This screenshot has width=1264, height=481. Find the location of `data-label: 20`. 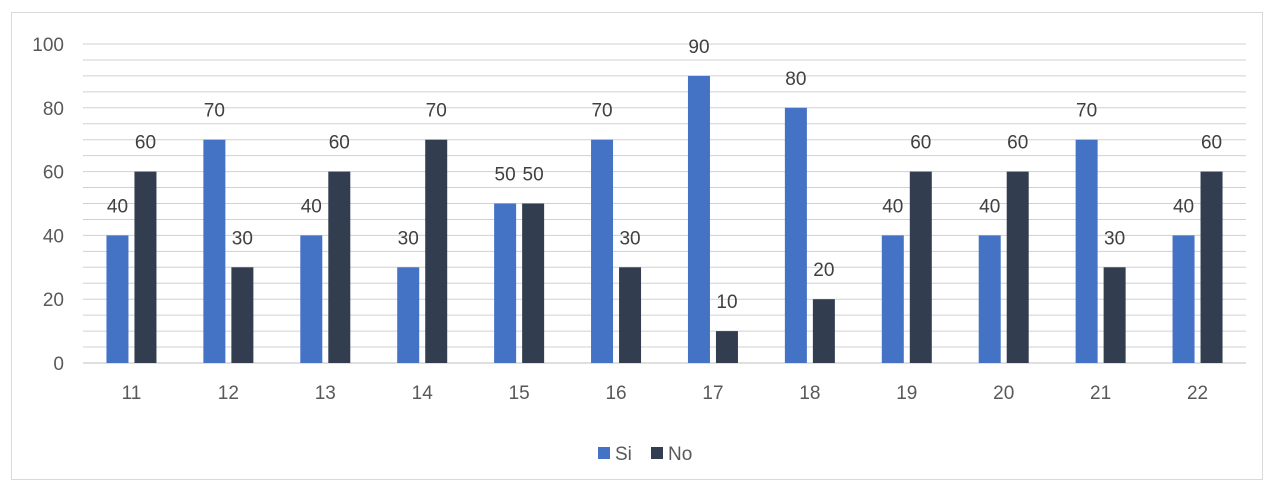

data-label: 20 is located at coordinates (823, 270).